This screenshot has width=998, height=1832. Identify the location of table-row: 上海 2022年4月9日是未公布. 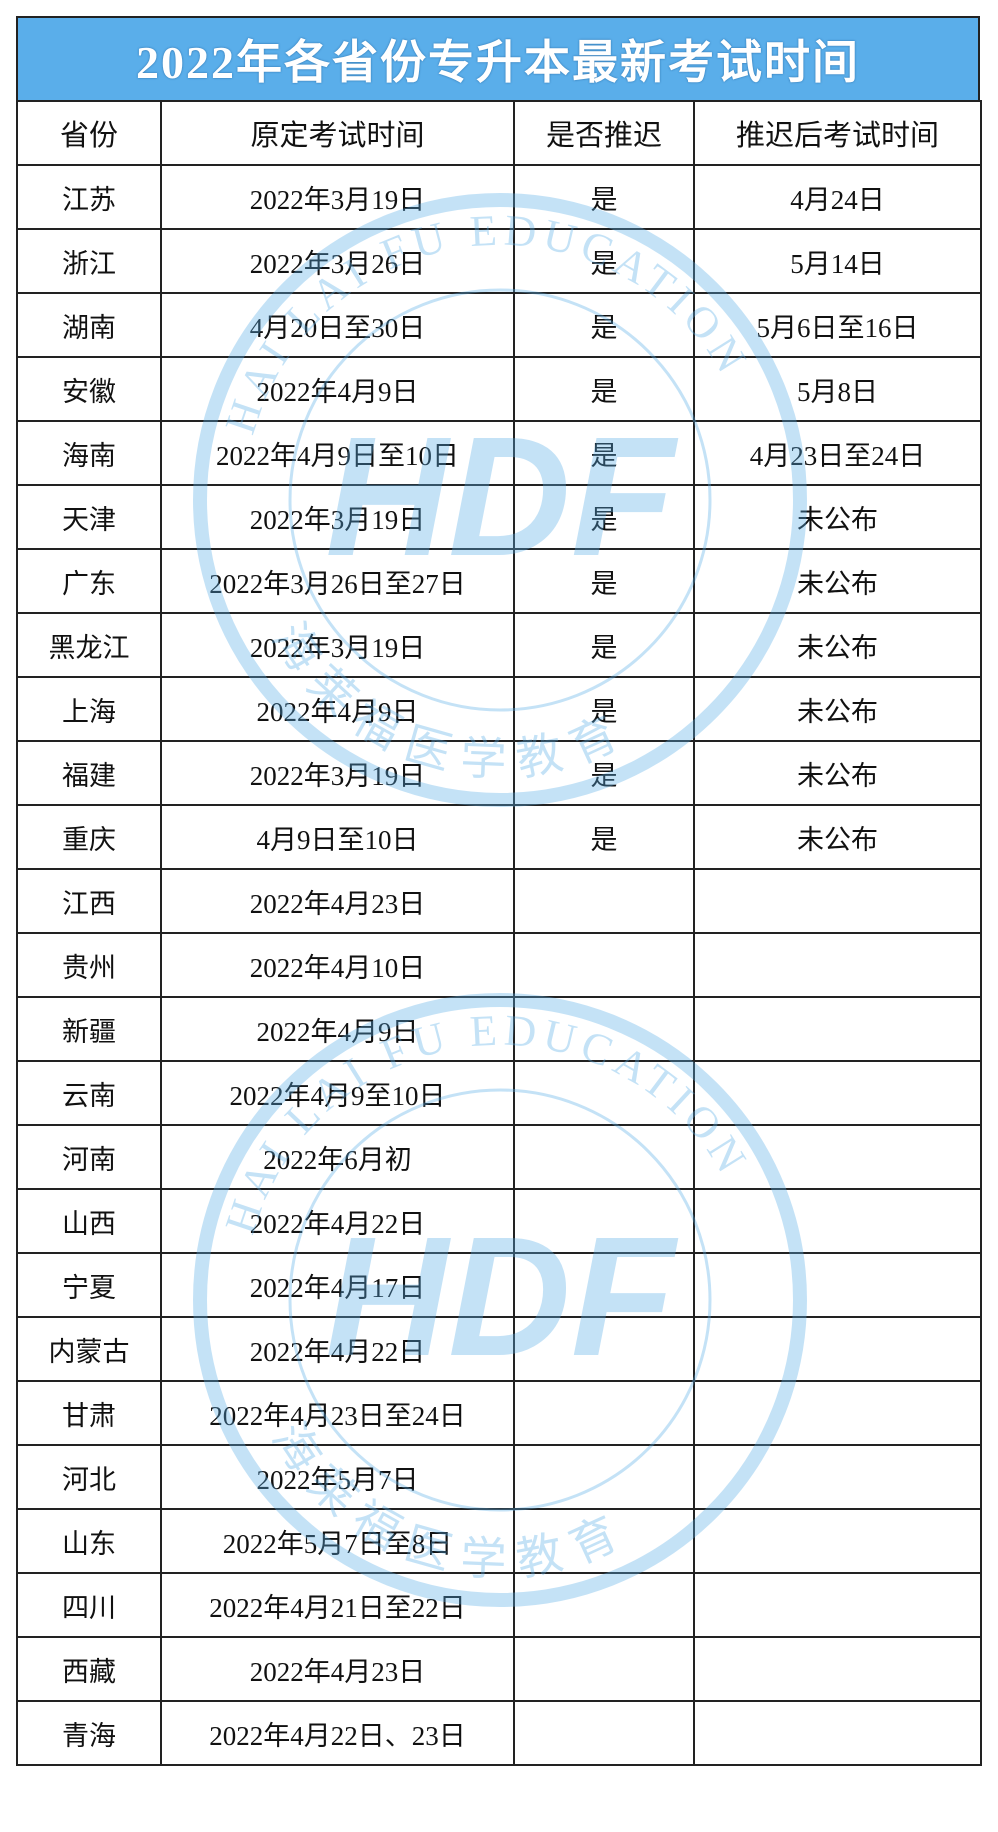
(499, 709).